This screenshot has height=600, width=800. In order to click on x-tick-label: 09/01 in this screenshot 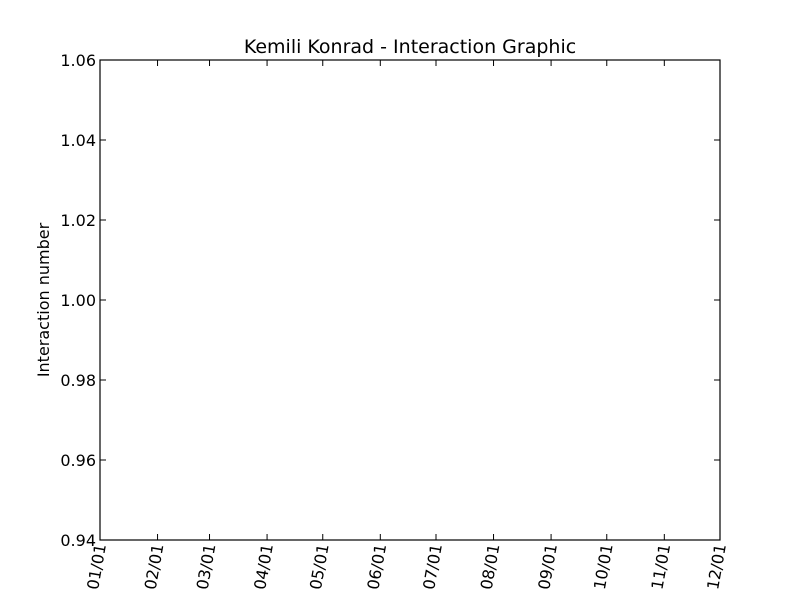, I will do `click(547, 566)`.